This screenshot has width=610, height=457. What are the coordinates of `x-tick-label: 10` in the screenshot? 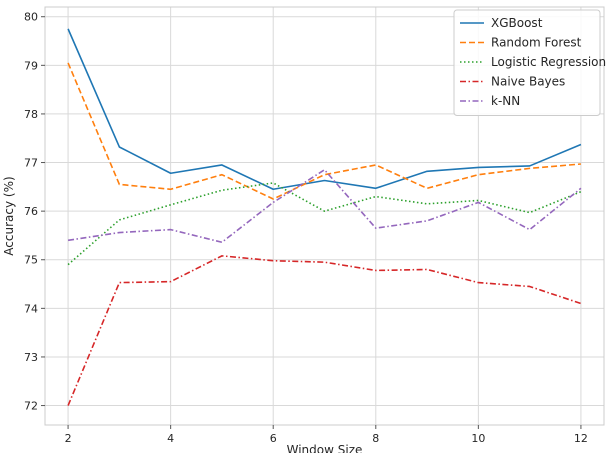 It's located at (478, 438).